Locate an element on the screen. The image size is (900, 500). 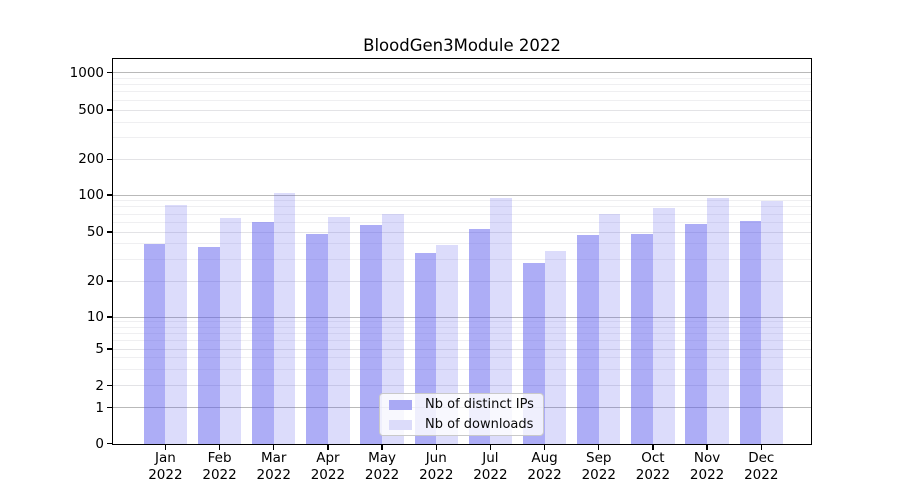
bar-ips-jan is located at coordinates (154, 343).